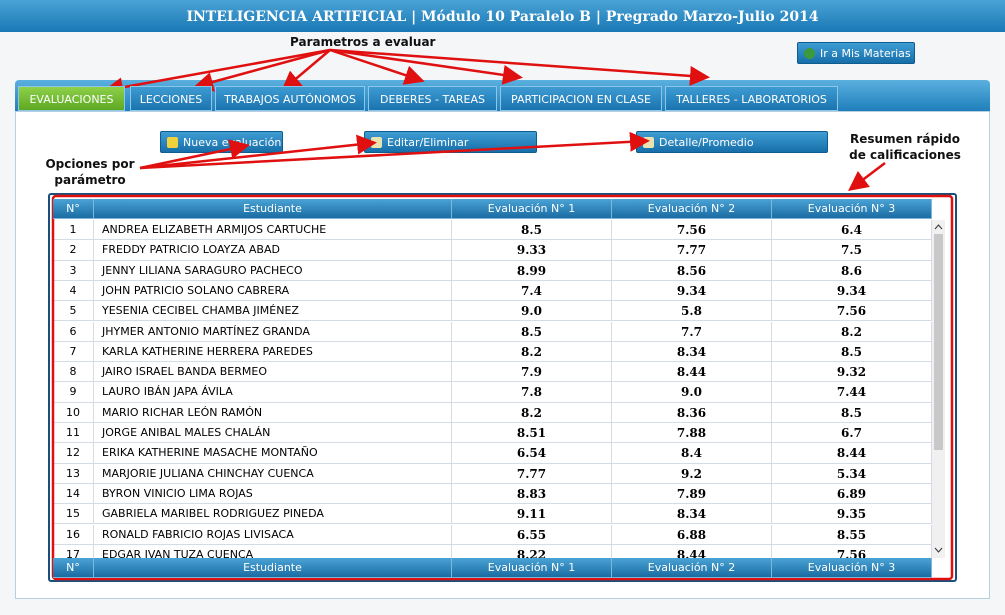 This screenshot has width=1005, height=615. Describe the element at coordinates (692, 473) in the screenshot. I see `table-cell: 9.2` at that location.